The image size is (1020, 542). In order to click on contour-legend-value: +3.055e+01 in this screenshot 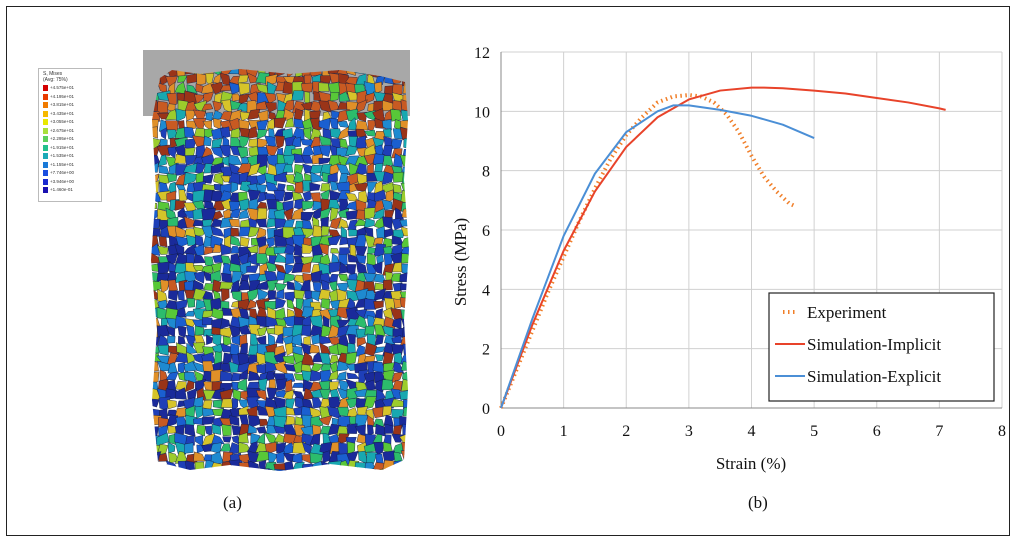, I will do `click(62, 121)`.